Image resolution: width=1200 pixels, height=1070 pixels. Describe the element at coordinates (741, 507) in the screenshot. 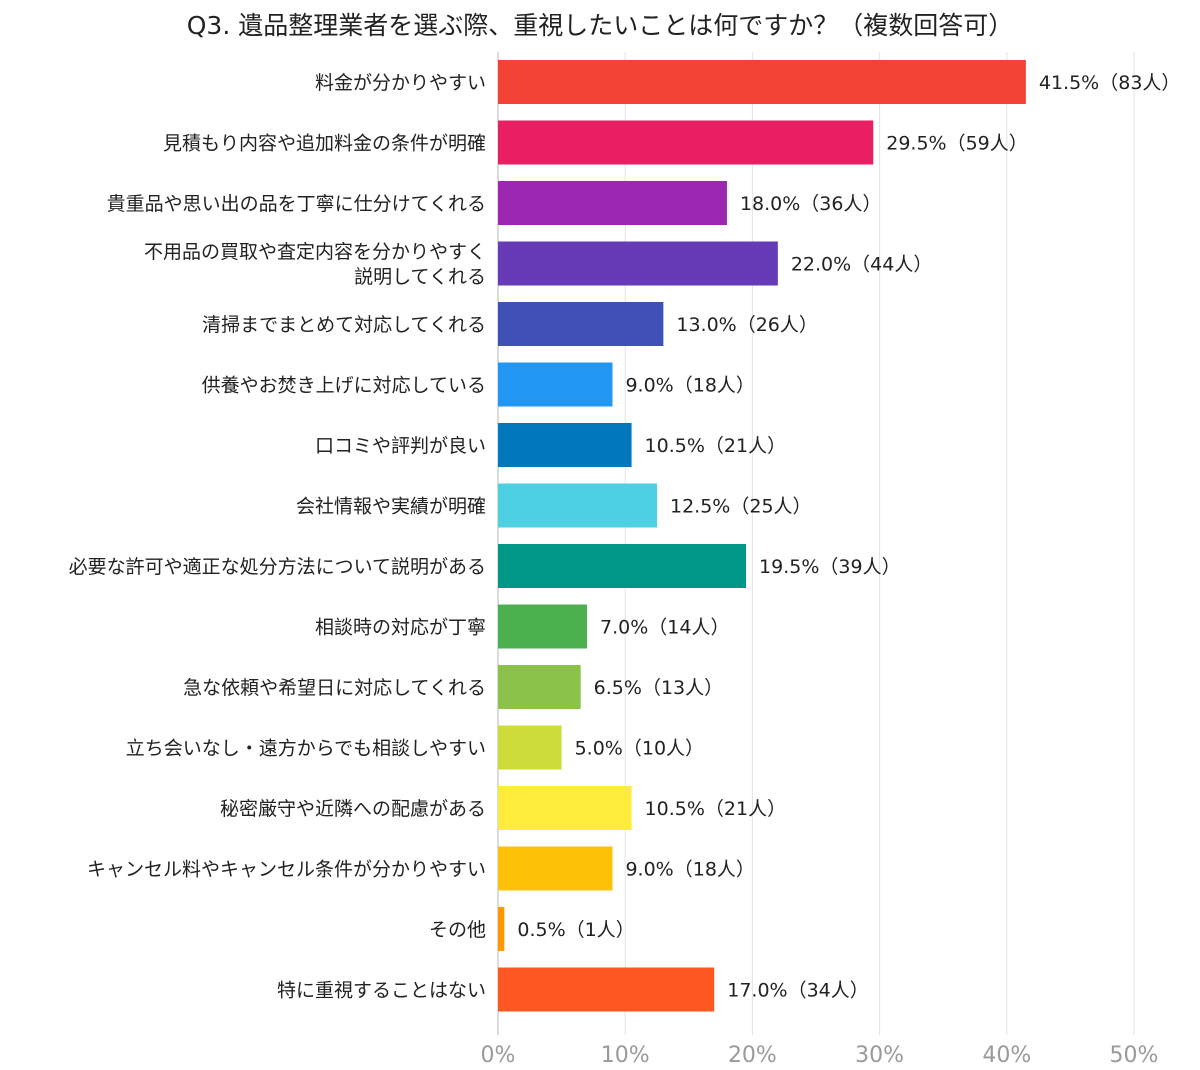

I see `data-label: 12.5%（25人）` at that location.